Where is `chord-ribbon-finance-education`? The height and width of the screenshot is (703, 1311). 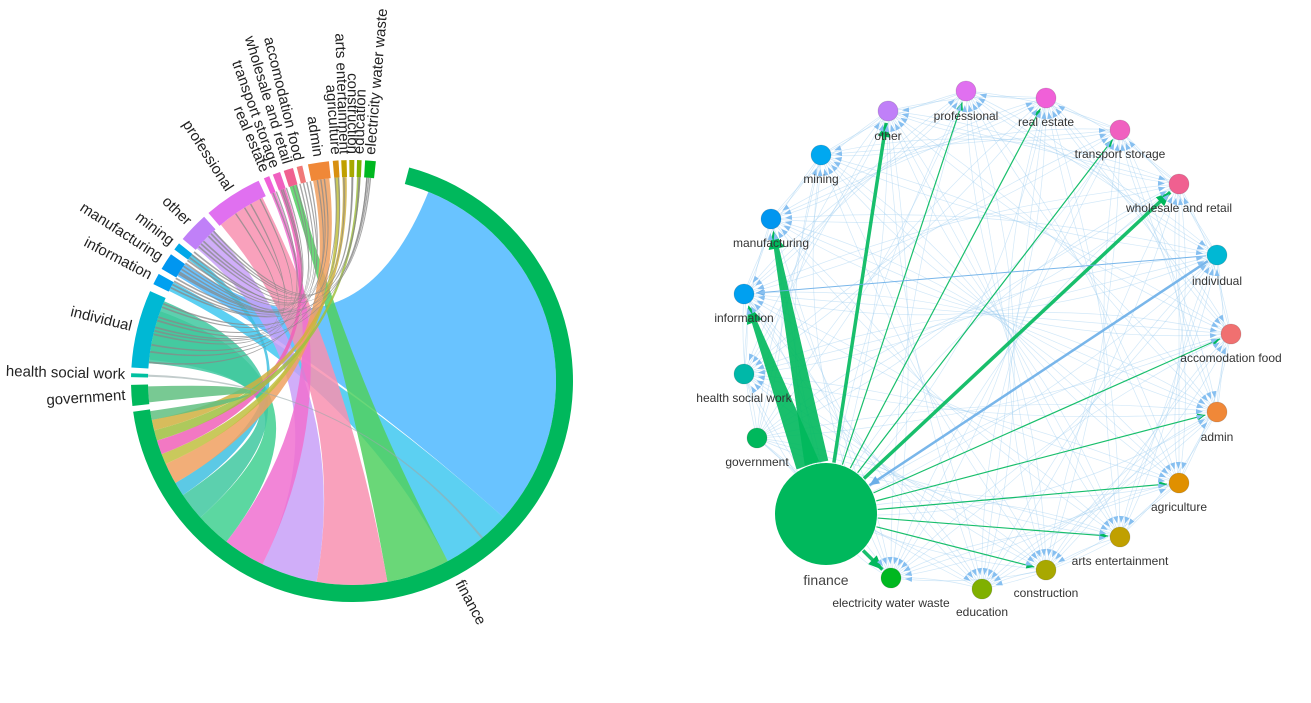 chord-ribbon-finance-education is located at coordinates (257, 309).